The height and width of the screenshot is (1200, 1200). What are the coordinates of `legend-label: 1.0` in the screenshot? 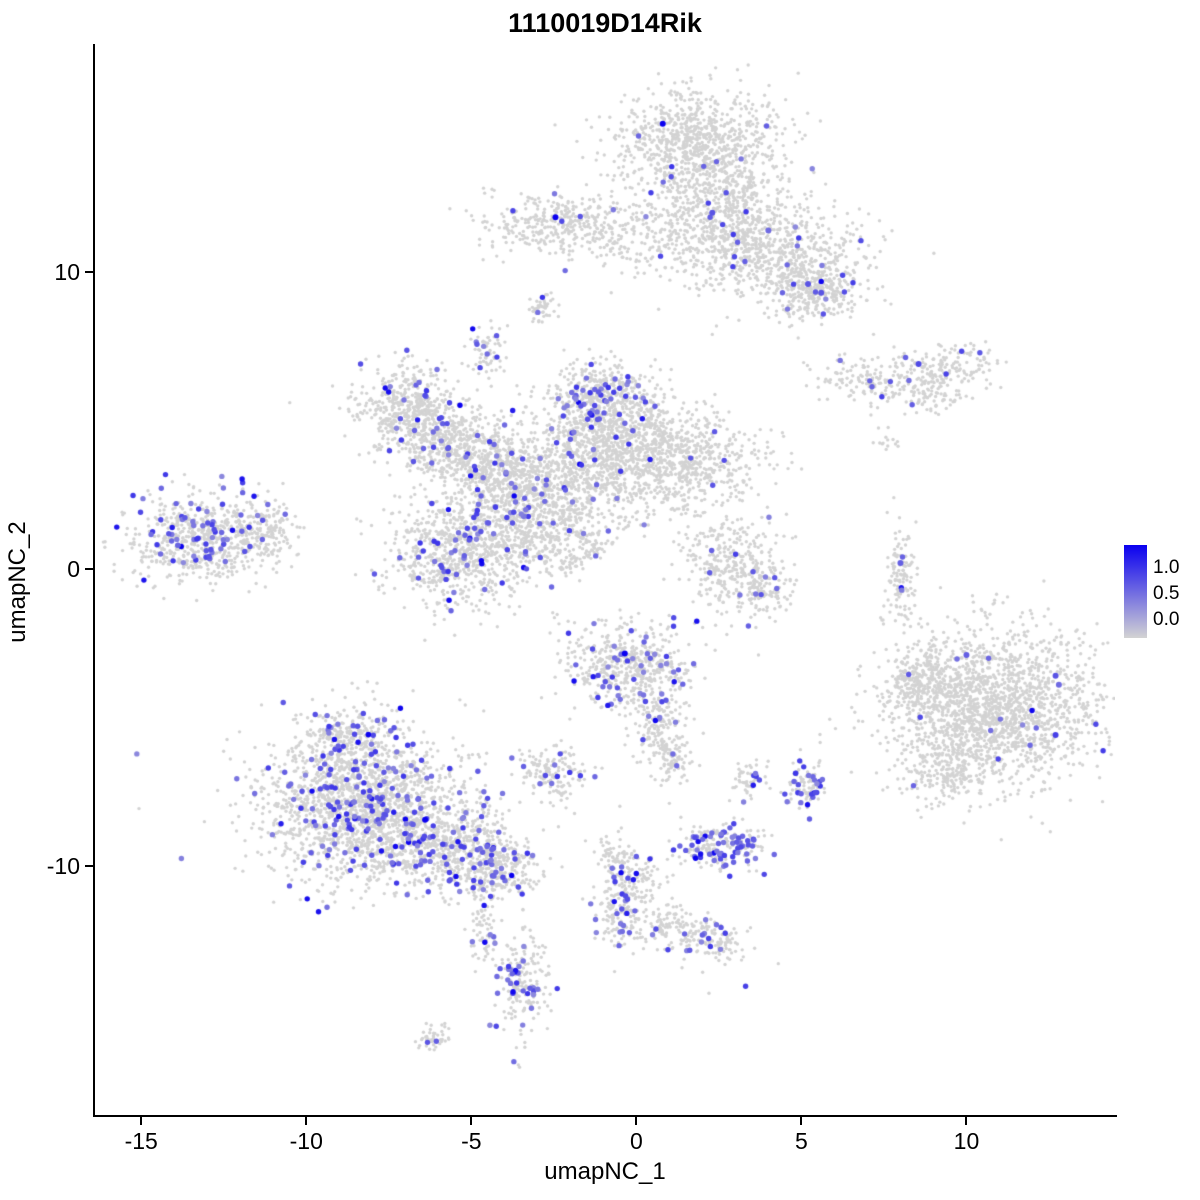 It's located at (1166, 567).